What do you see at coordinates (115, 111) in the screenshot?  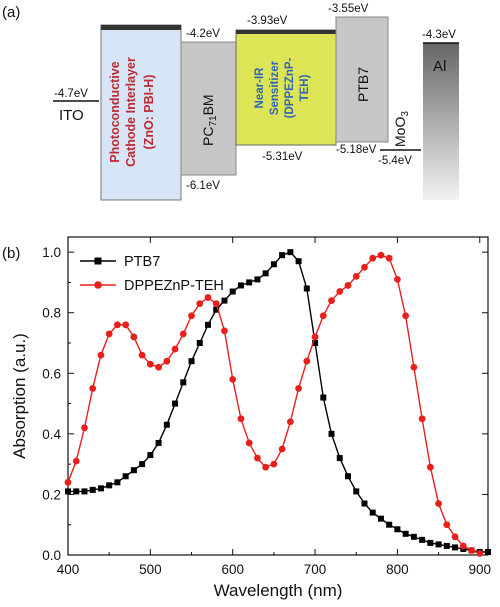 I see `svg-text: Photoconductive` at bounding box center [115, 111].